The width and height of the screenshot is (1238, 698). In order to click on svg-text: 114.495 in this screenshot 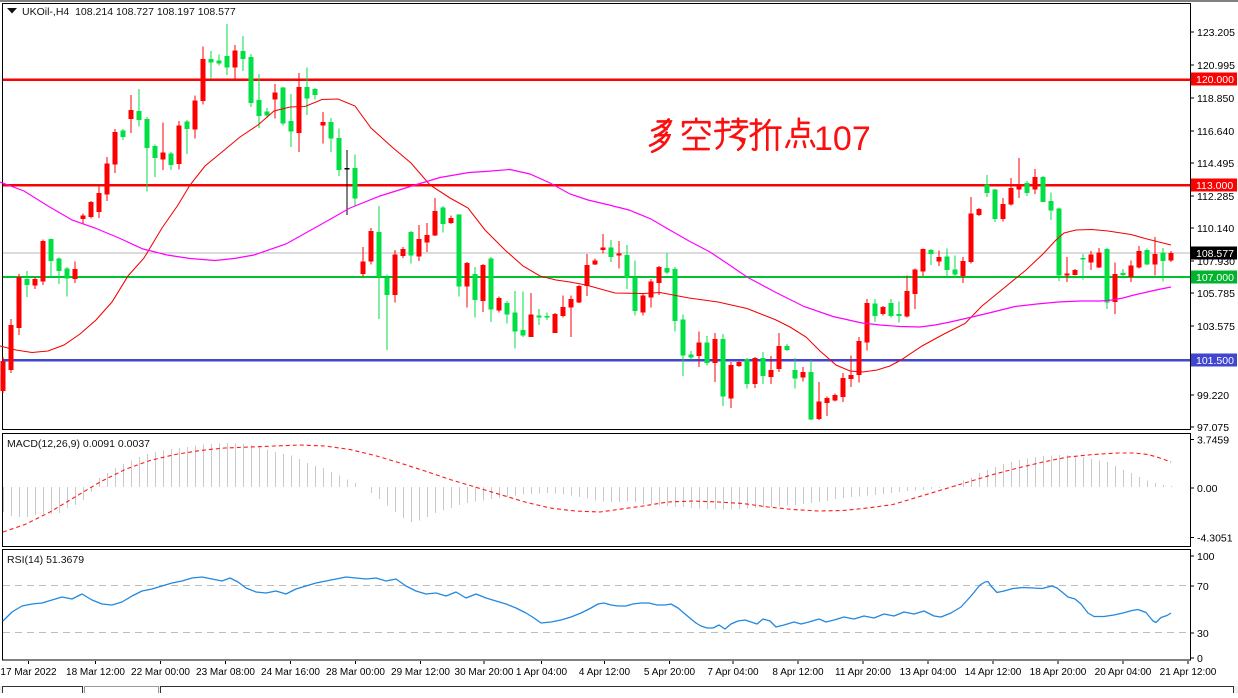, I will do `click(1215, 164)`.